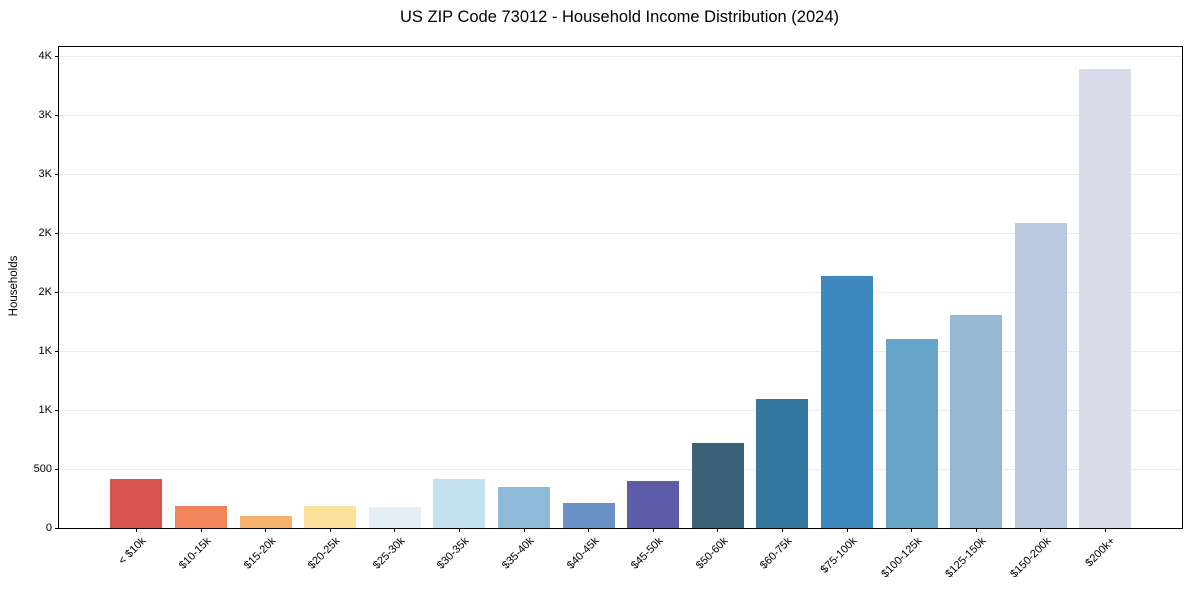  What do you see at coordinates (901, 558) in the screenshot?
I see `x-tick-label: $100-125k` at bounding box center [901, 558].